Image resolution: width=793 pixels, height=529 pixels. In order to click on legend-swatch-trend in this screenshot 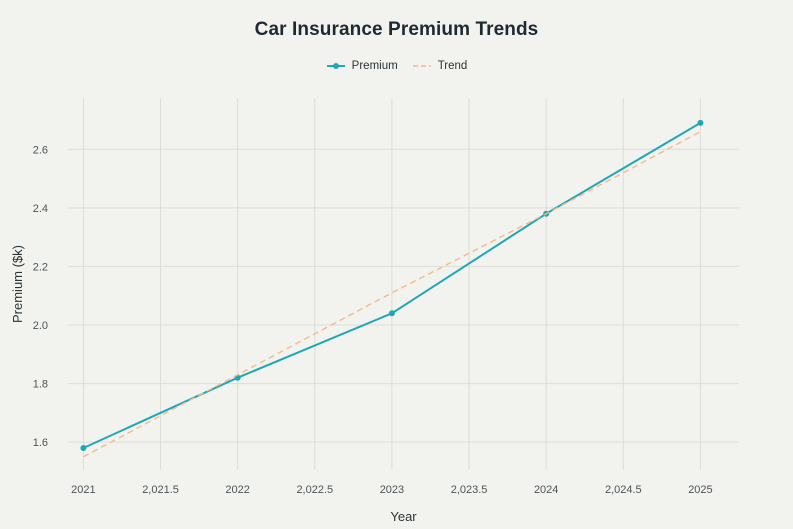, I will do `click(421, 66)`.